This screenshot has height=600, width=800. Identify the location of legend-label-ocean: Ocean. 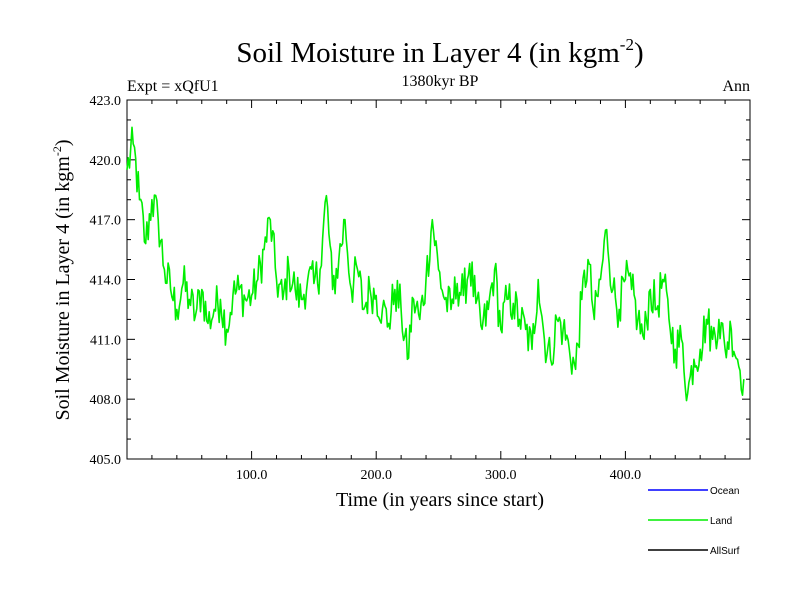
(724, 491).